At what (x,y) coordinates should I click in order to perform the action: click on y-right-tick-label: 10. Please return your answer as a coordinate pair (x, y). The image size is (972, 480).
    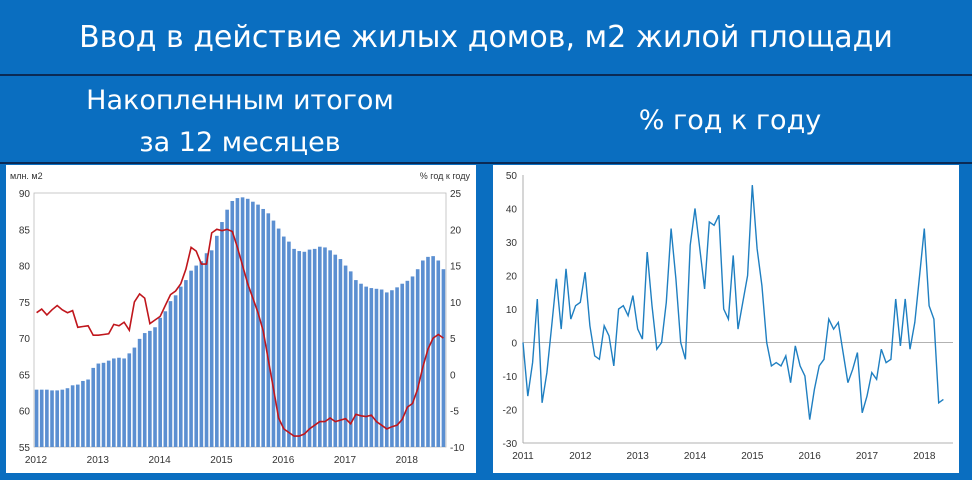
    Looking at the image, I should click on (456, 303).